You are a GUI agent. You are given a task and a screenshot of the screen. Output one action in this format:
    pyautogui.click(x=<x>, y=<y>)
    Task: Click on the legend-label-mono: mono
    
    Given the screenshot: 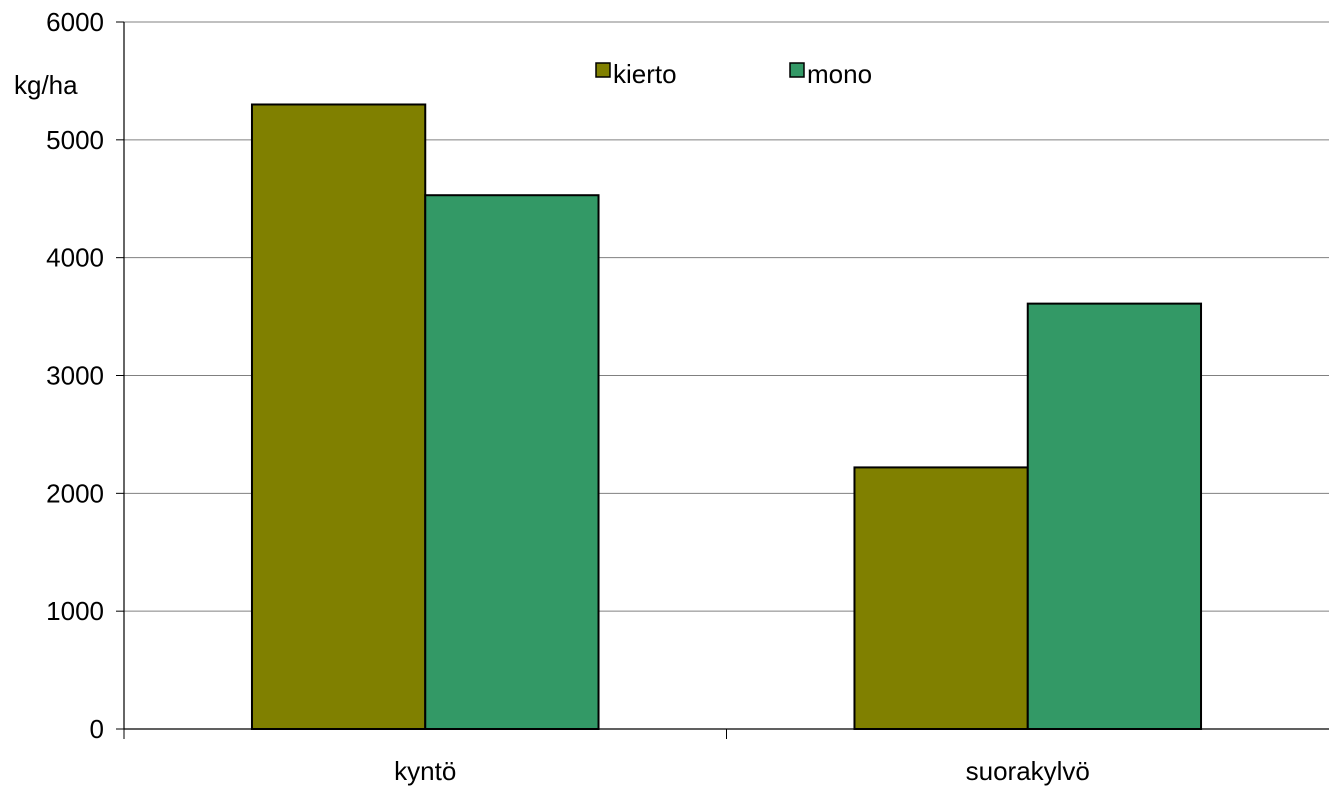 What is the action you would take?
    pyautogui.click(x=839, y=74)
    